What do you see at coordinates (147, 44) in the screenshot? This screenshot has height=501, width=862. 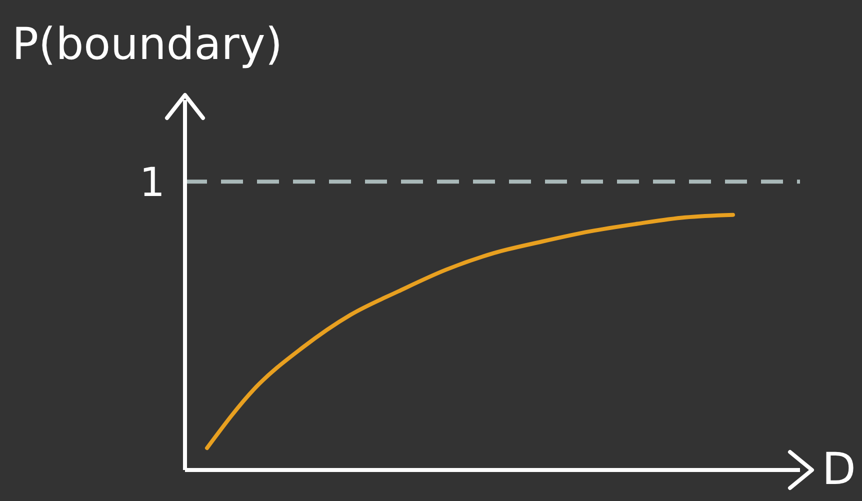 I see `y-axis-title: P(boundary)` at bounding box center [147, 44].